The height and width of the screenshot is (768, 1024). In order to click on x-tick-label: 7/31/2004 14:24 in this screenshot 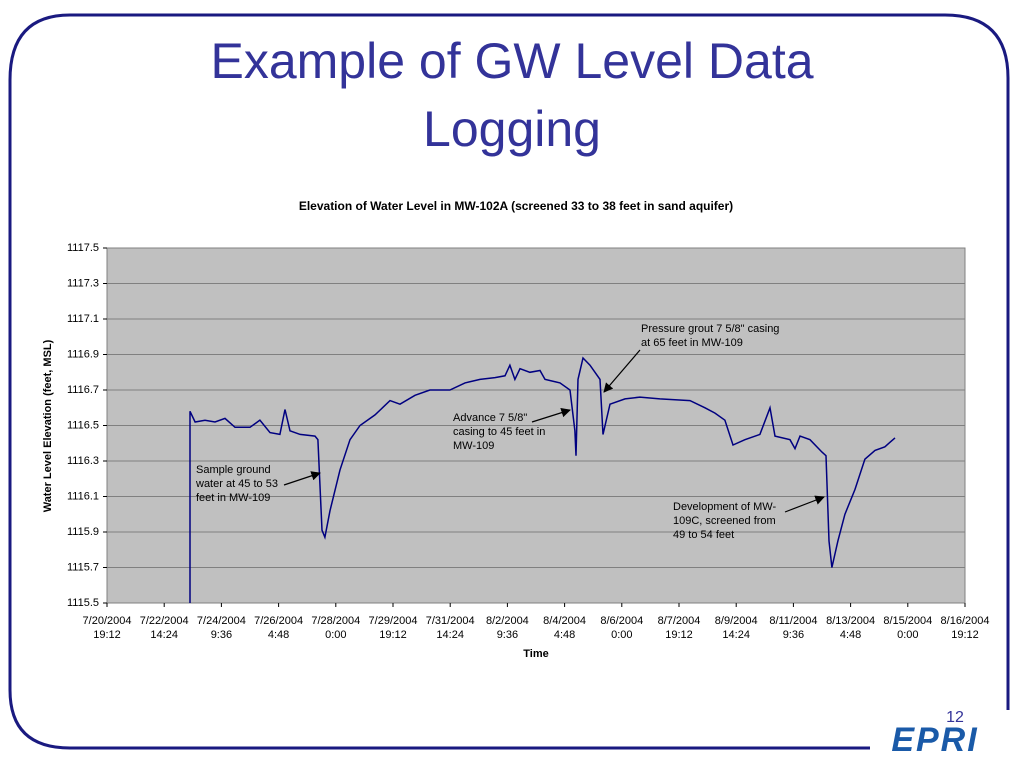, I will do `click(450, 628)`.